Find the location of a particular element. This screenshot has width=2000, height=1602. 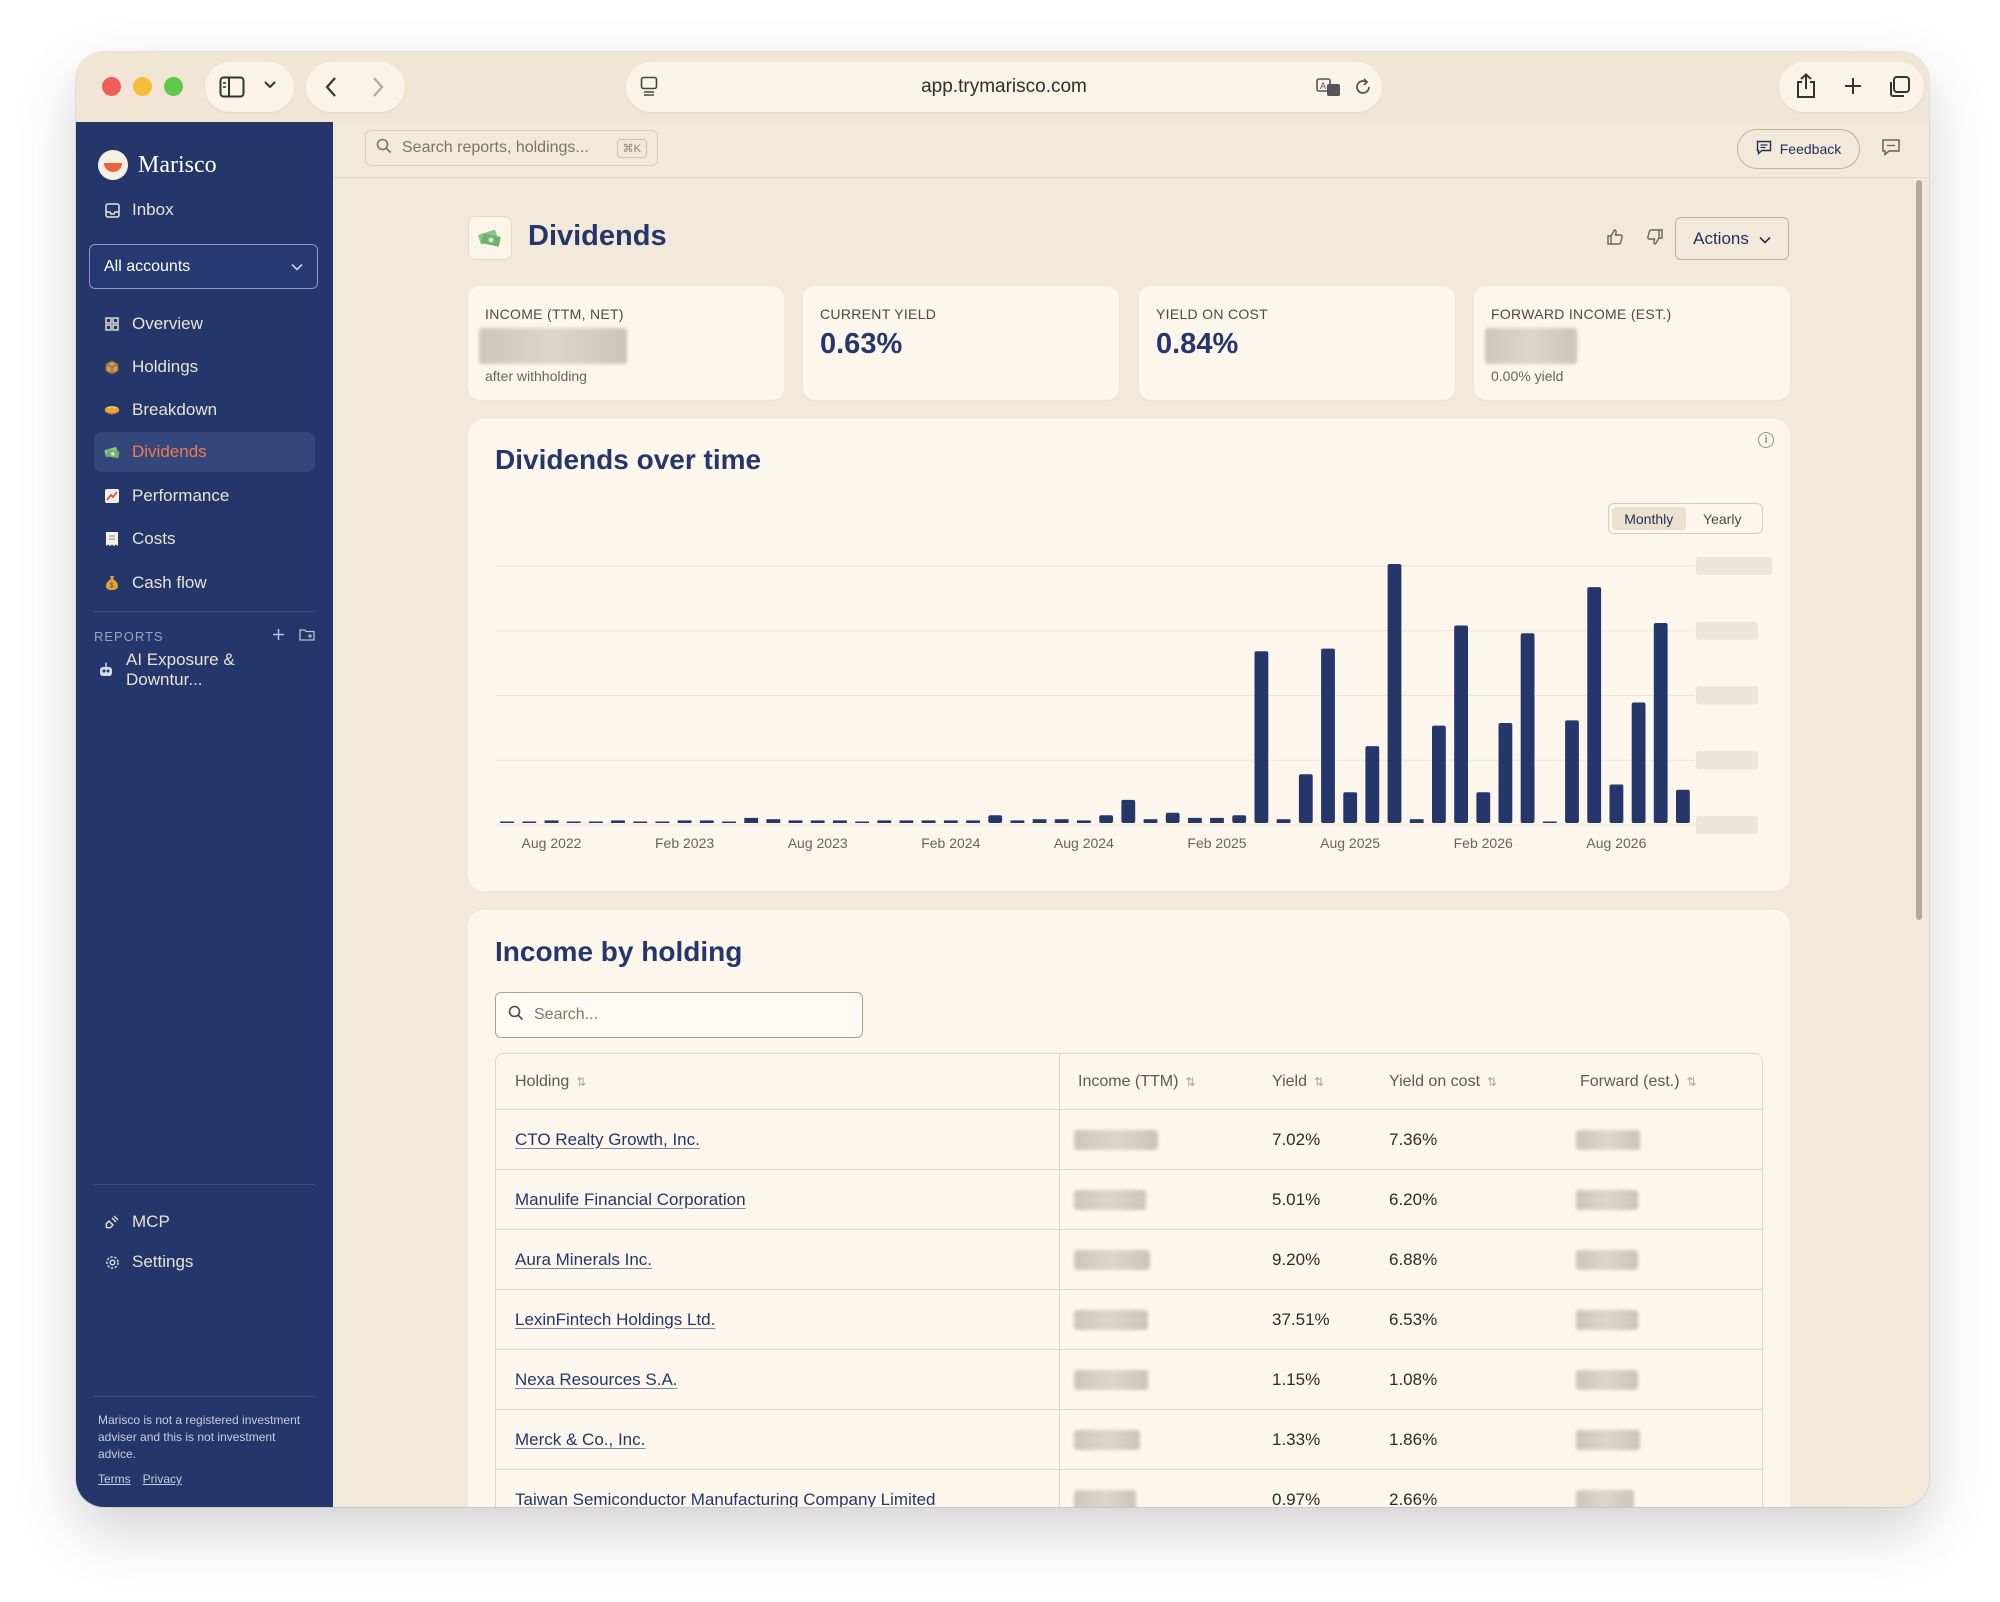

thumbs-up-icon is located at coordinates (1615, 239).